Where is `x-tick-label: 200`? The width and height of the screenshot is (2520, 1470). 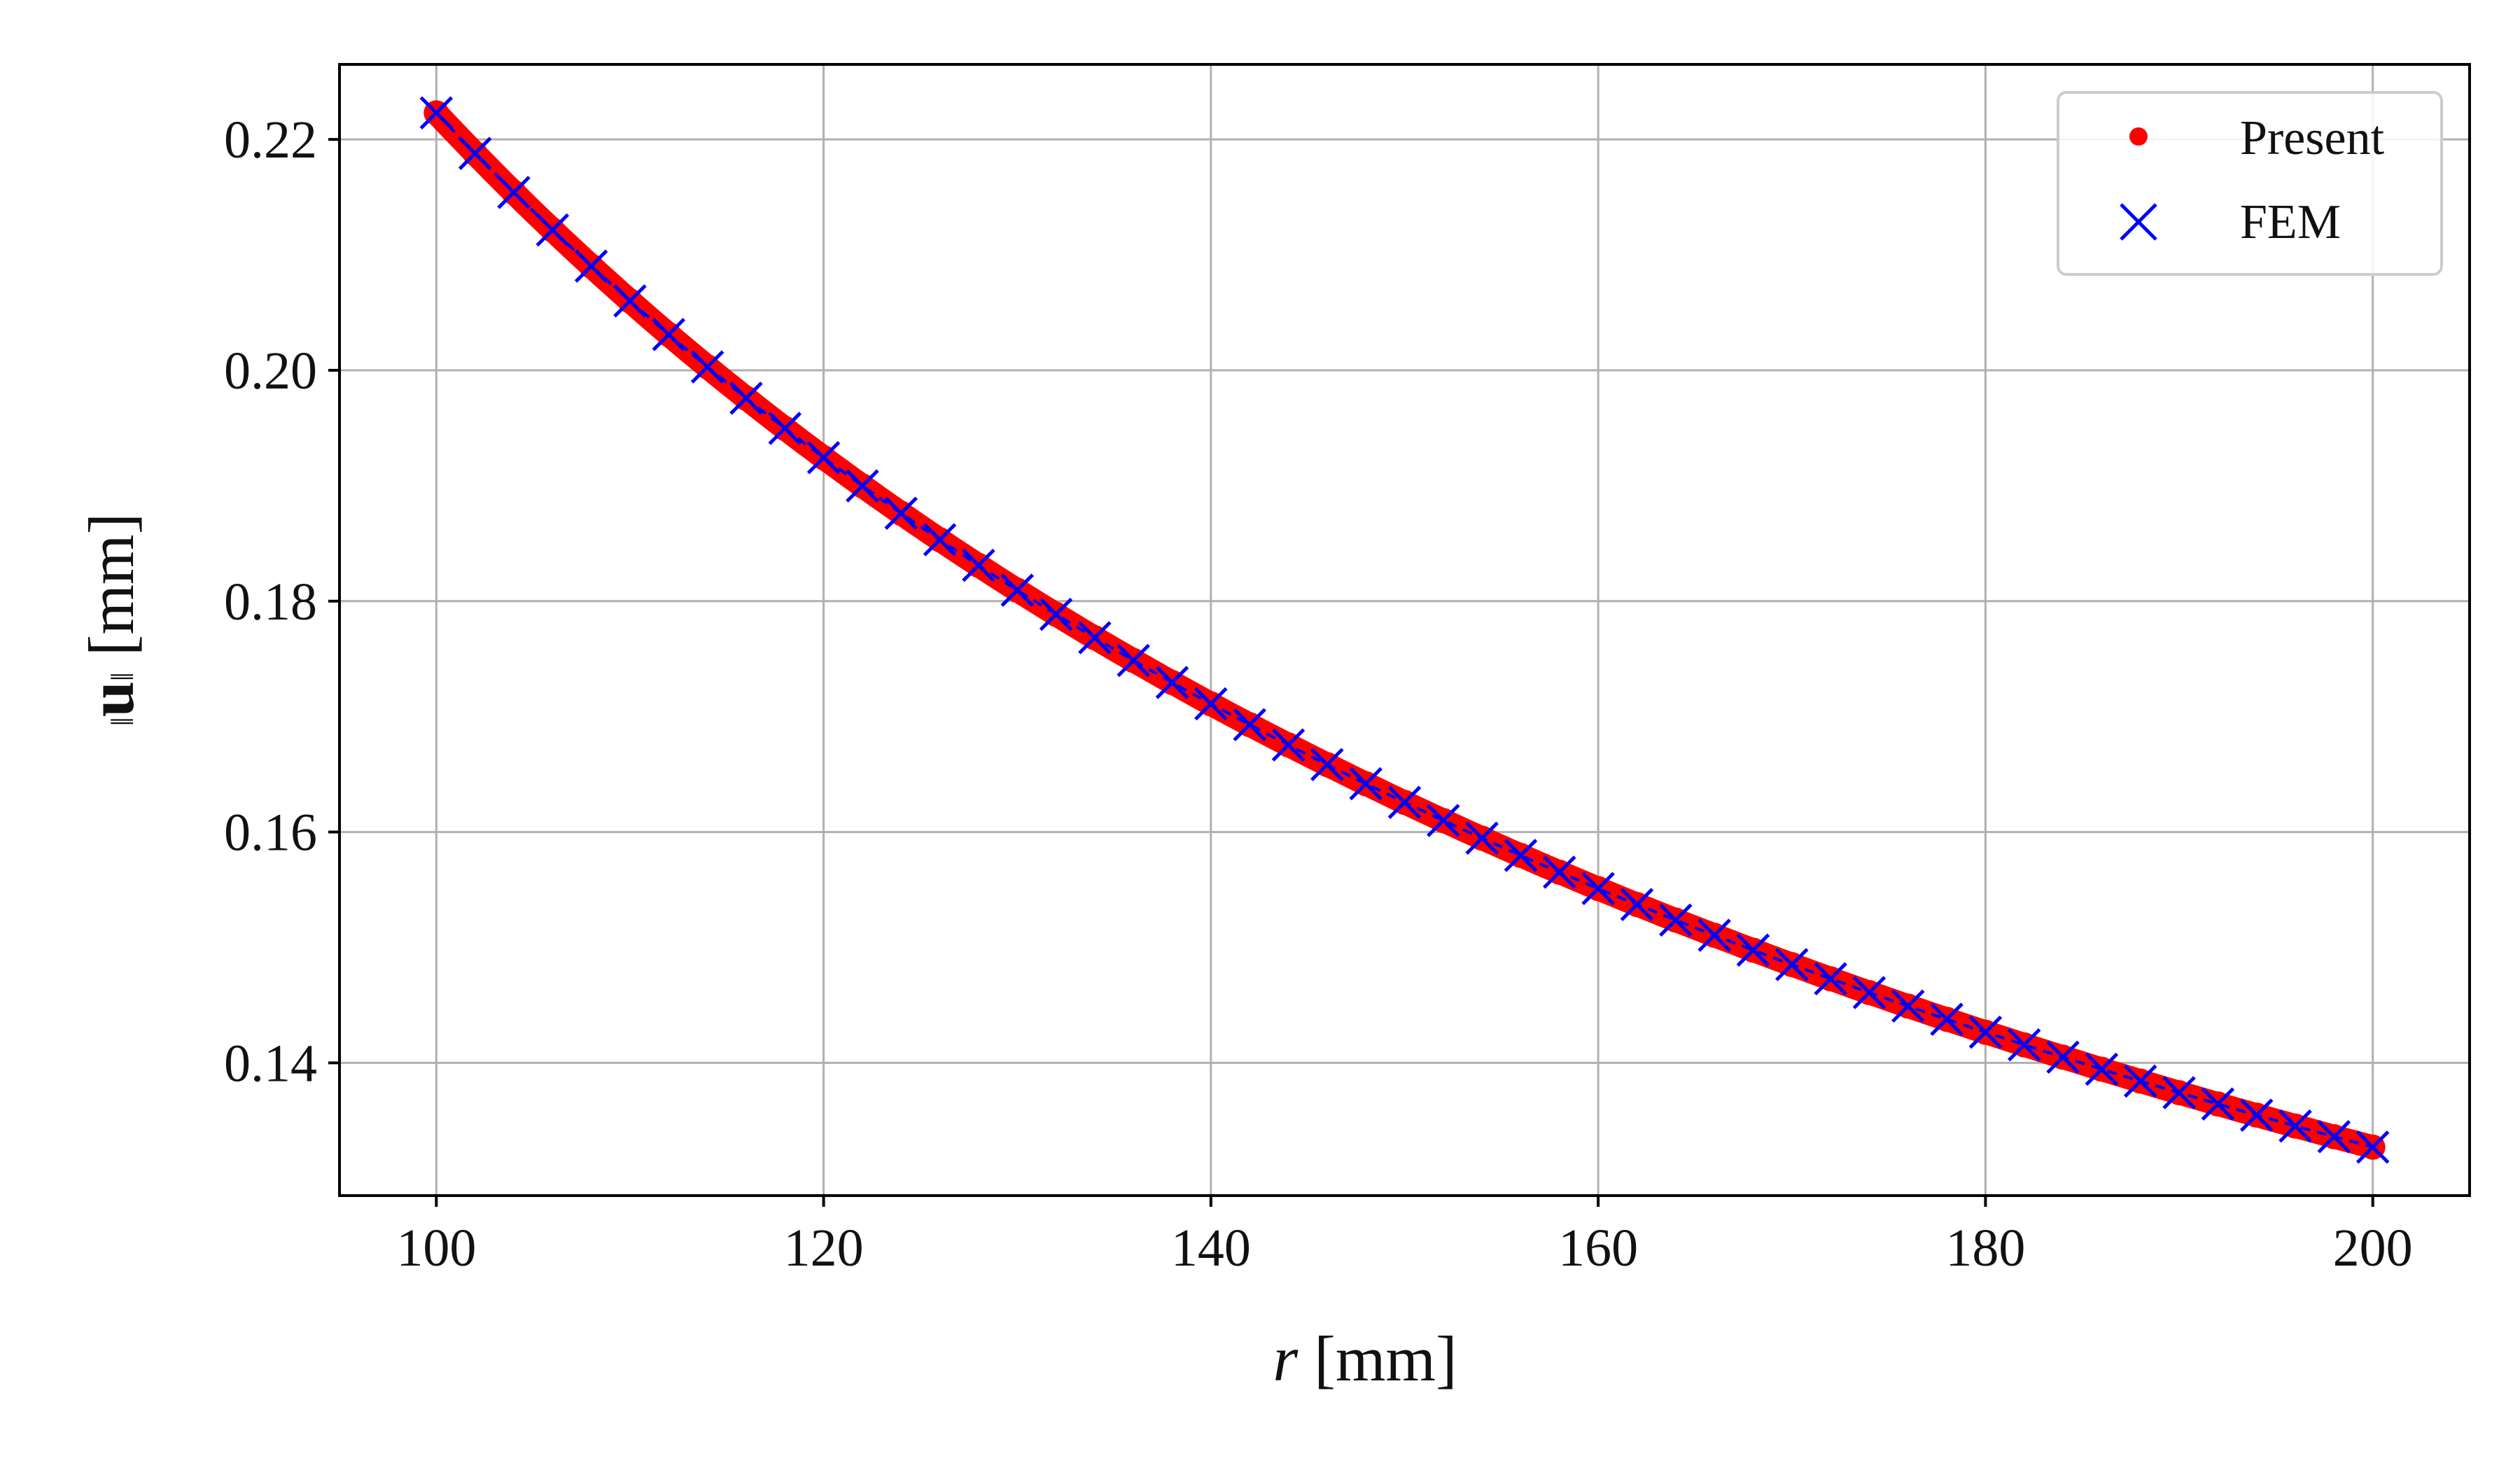
x-tick-label: 200 is located at coordinates (2373, 1248).